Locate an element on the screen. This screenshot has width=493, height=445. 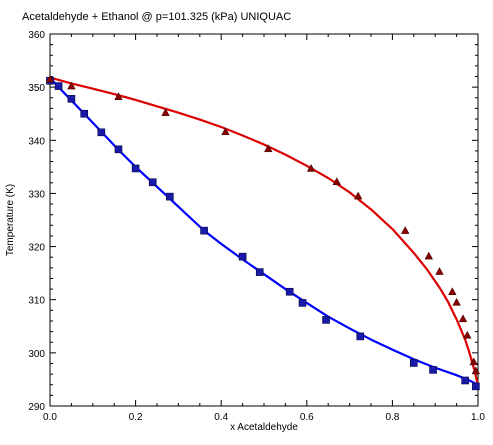
y-tick-label: 340 is located at coordinates (36, 141).